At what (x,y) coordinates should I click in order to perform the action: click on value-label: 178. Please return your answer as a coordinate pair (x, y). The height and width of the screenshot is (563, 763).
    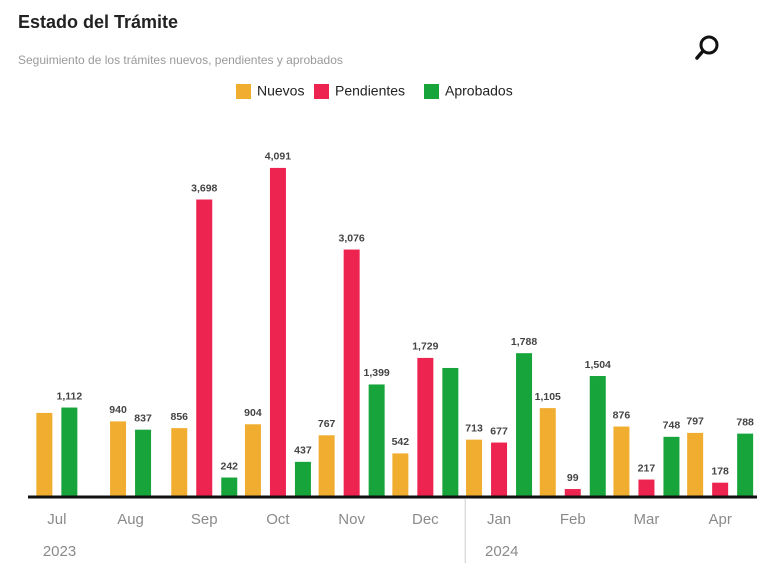
    Looking at the image, I should click on (720, 471).